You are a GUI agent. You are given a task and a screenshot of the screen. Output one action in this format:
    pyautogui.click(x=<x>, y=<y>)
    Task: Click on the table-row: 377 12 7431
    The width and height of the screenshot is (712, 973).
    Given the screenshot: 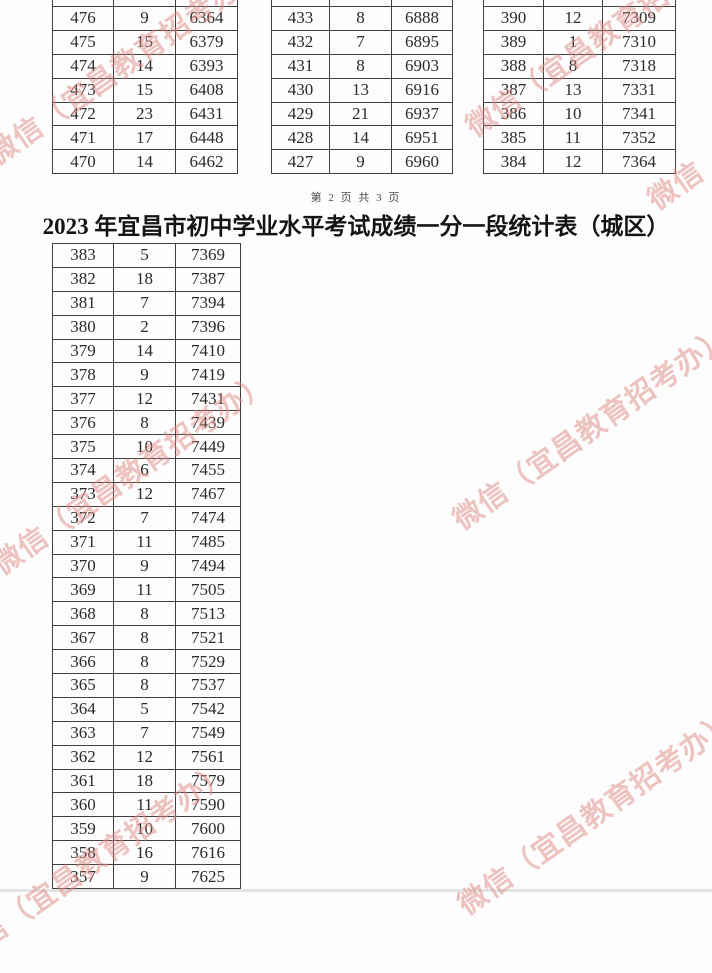 What is the action you would take?
    pyautogui.click(x=146, y=399)
    